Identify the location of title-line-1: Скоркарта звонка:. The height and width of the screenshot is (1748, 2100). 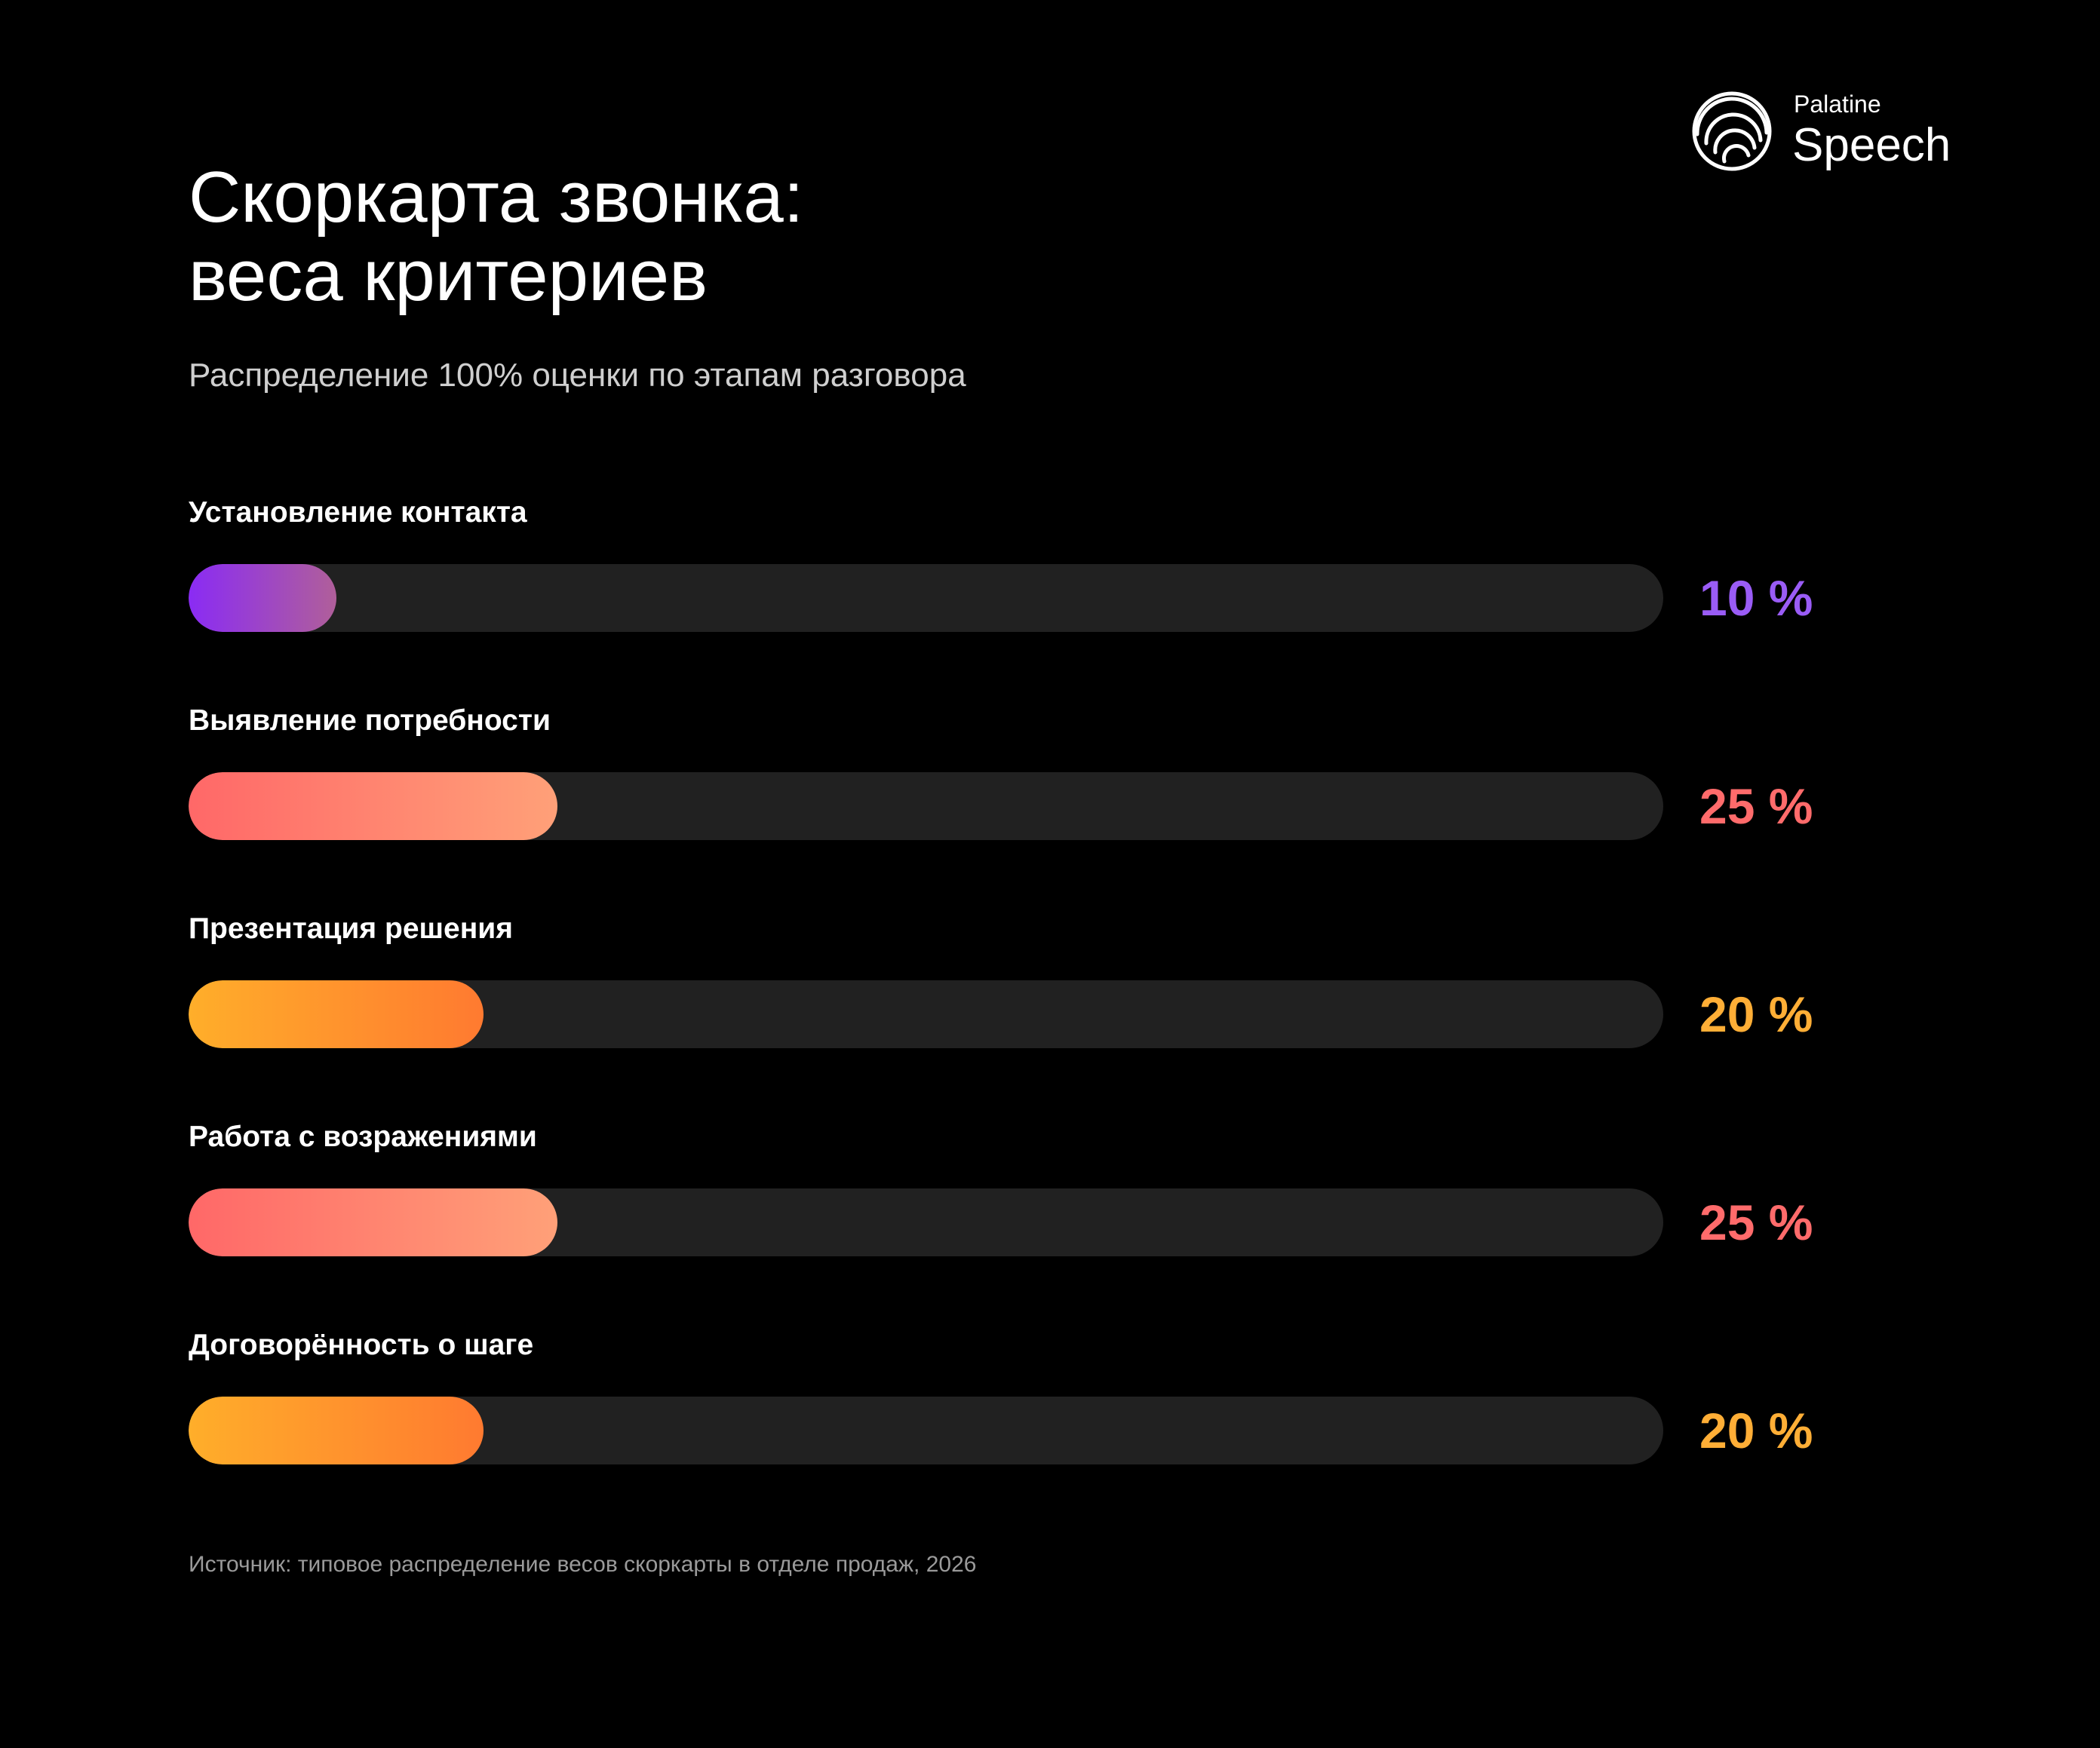
(496, 197).